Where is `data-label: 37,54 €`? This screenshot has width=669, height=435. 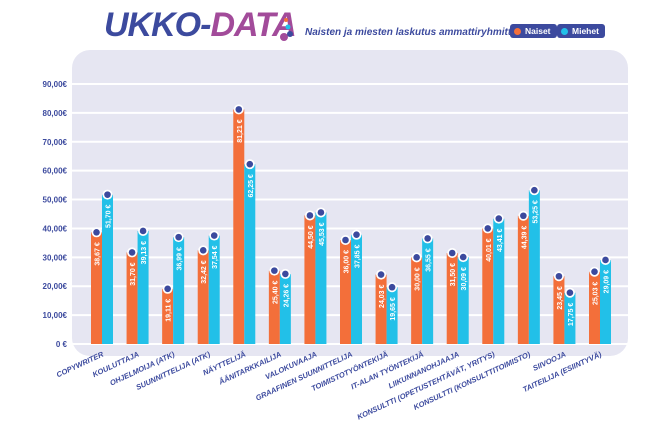
data-label: 37,54 € is located at coordinates (215, 256).